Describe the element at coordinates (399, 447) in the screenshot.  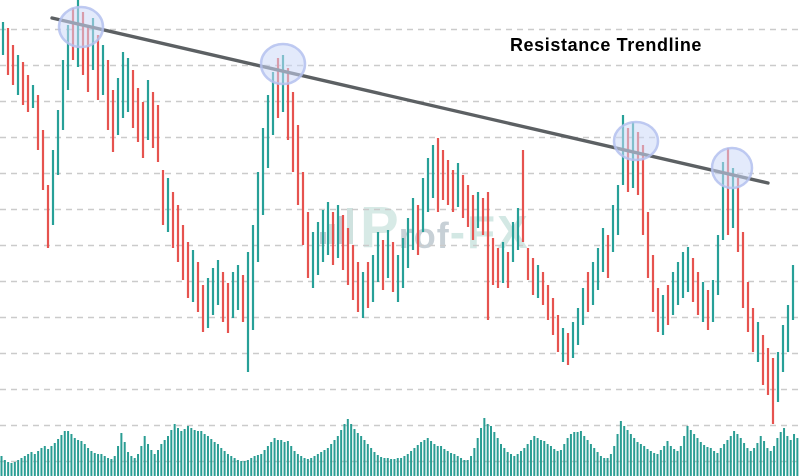
I see `volume-bars-group` at that location.